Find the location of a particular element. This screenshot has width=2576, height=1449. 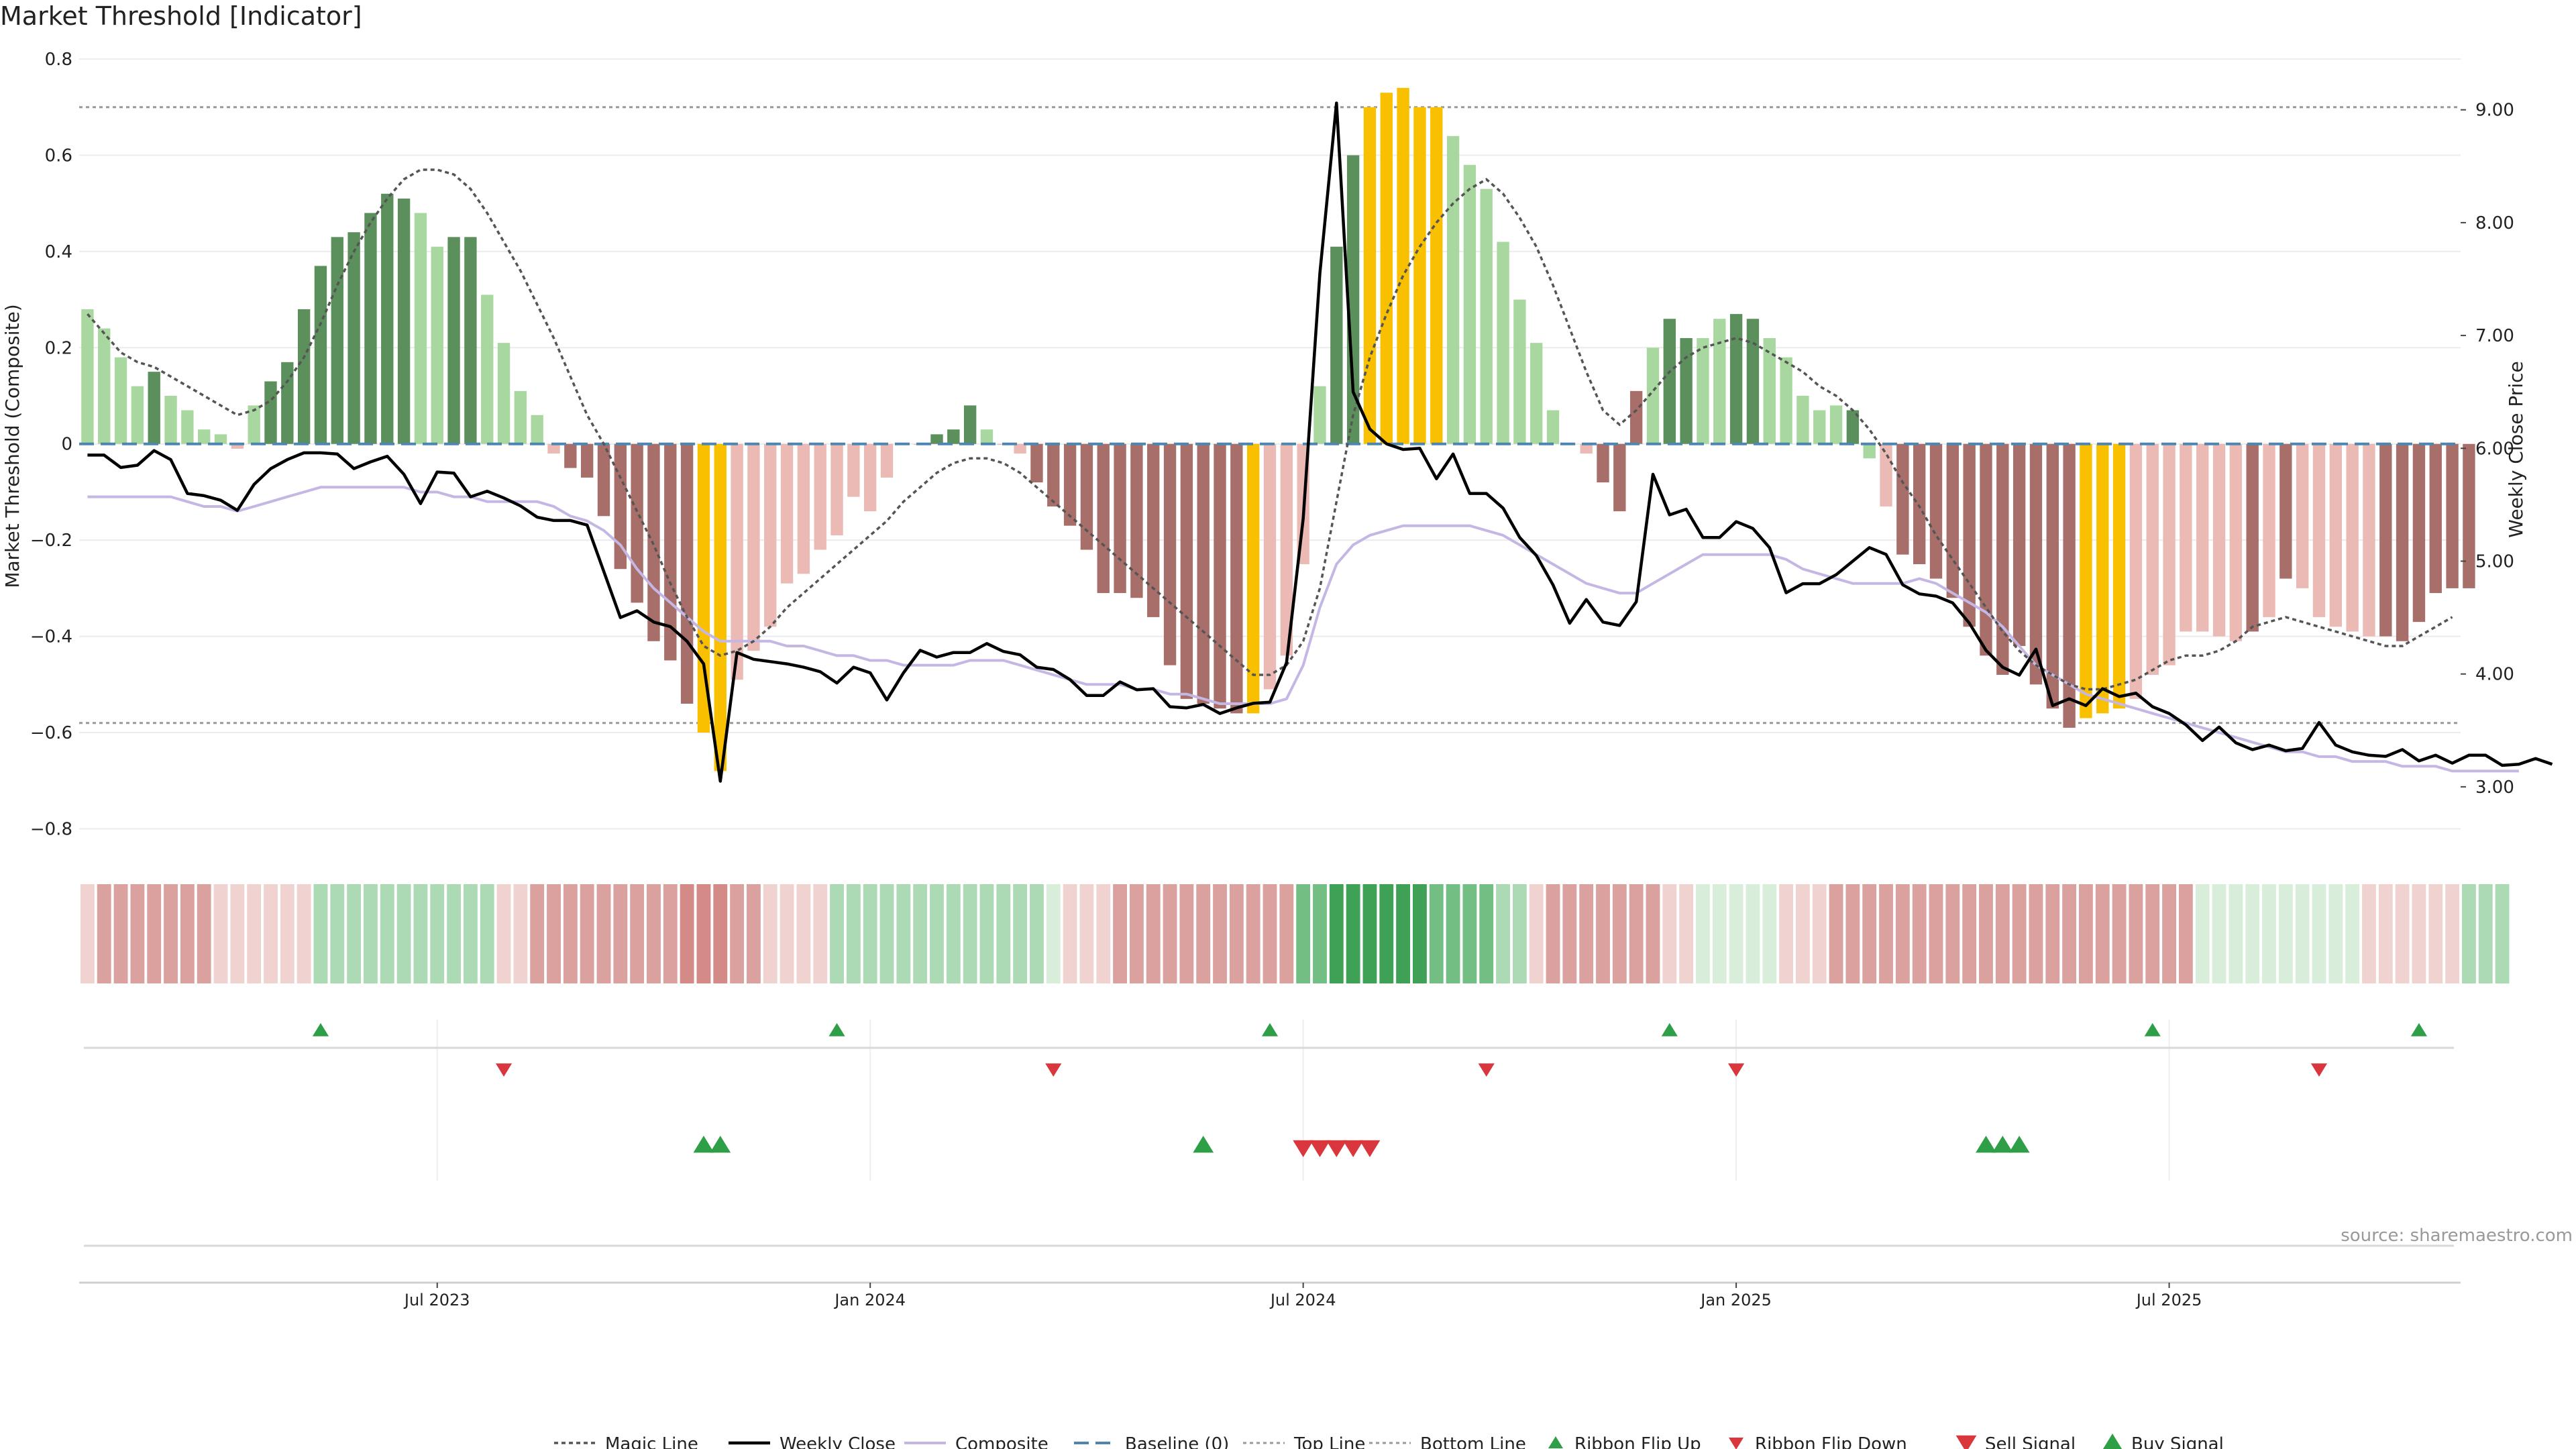

y-tick-label: 0 is located at coordinates (66, 445).